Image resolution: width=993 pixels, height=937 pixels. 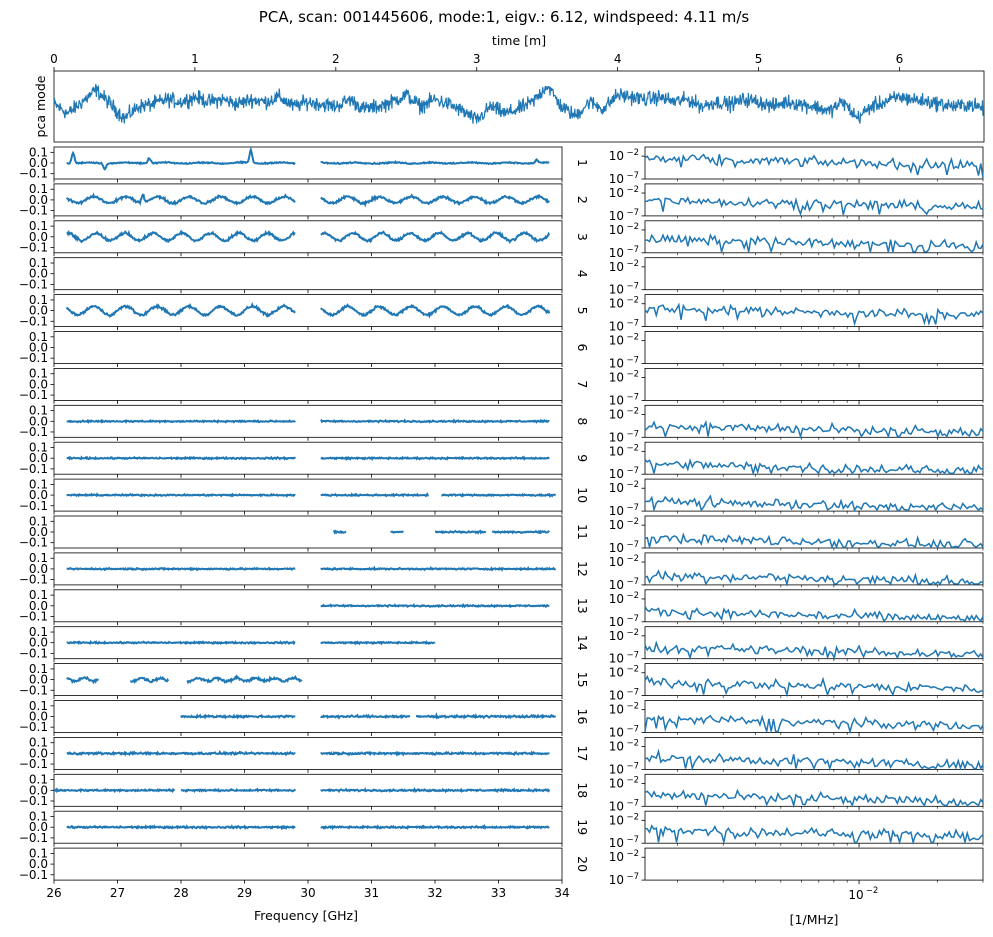 What do you see at coordinates (304, 459) in the screenshot?
I see `feed-panel-9: 0.10.0−0.1 9` at bounding box center [304, 459].